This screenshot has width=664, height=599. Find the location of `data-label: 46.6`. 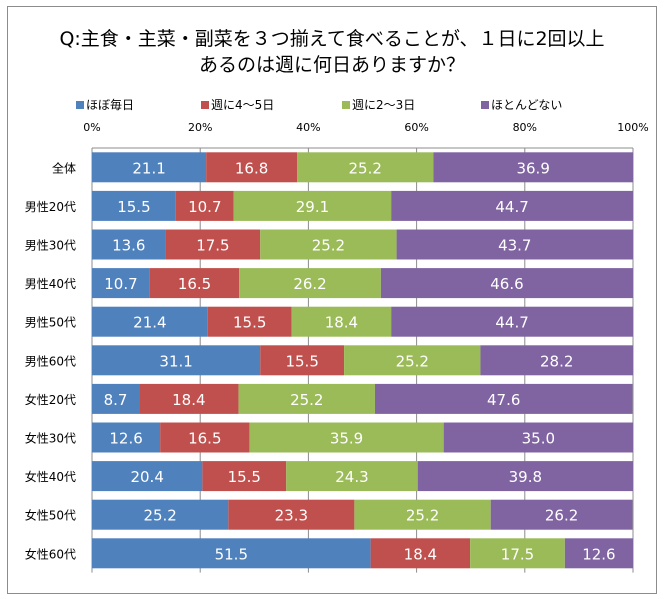

data-label: 46.6 is located at coordinates (506, 284).